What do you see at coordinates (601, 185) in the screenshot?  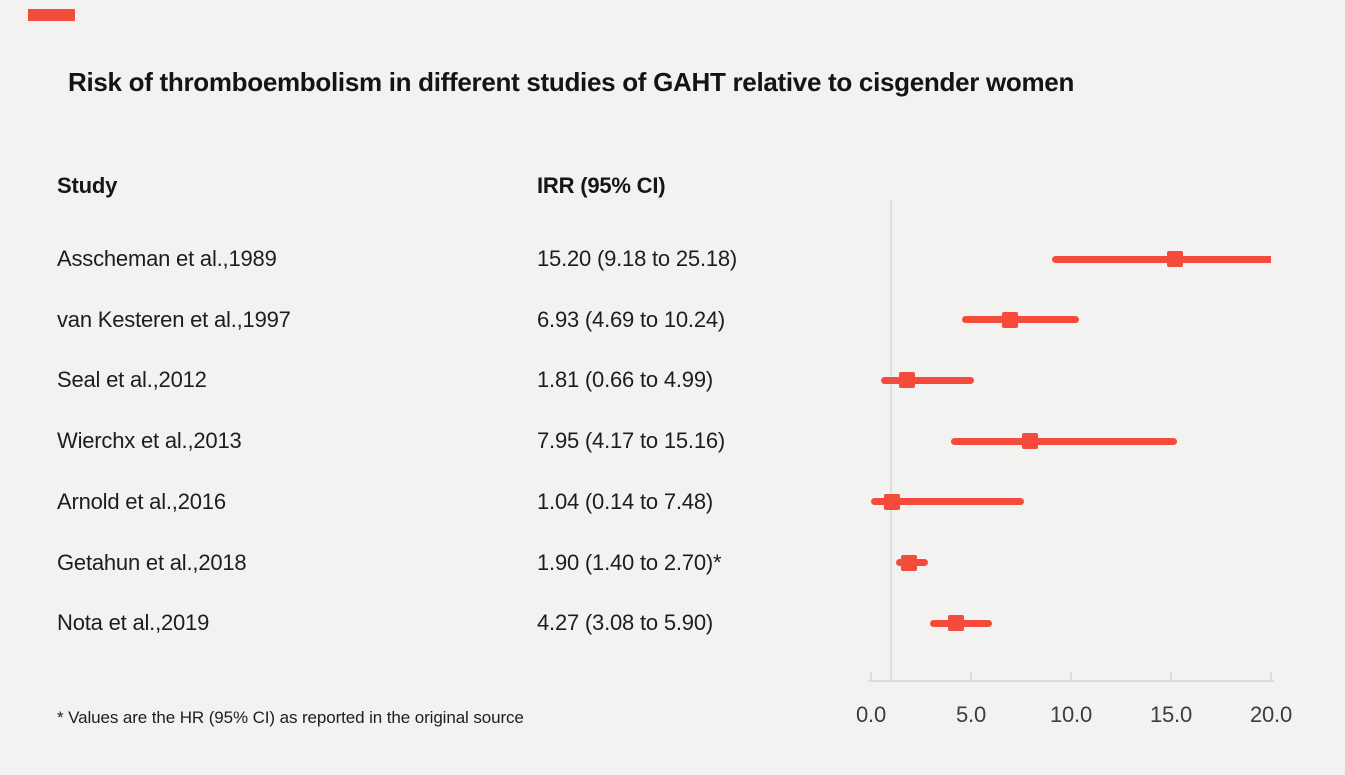 I see `column-header-irr: IRR (95% CI)` at bounding box center [601, 185].